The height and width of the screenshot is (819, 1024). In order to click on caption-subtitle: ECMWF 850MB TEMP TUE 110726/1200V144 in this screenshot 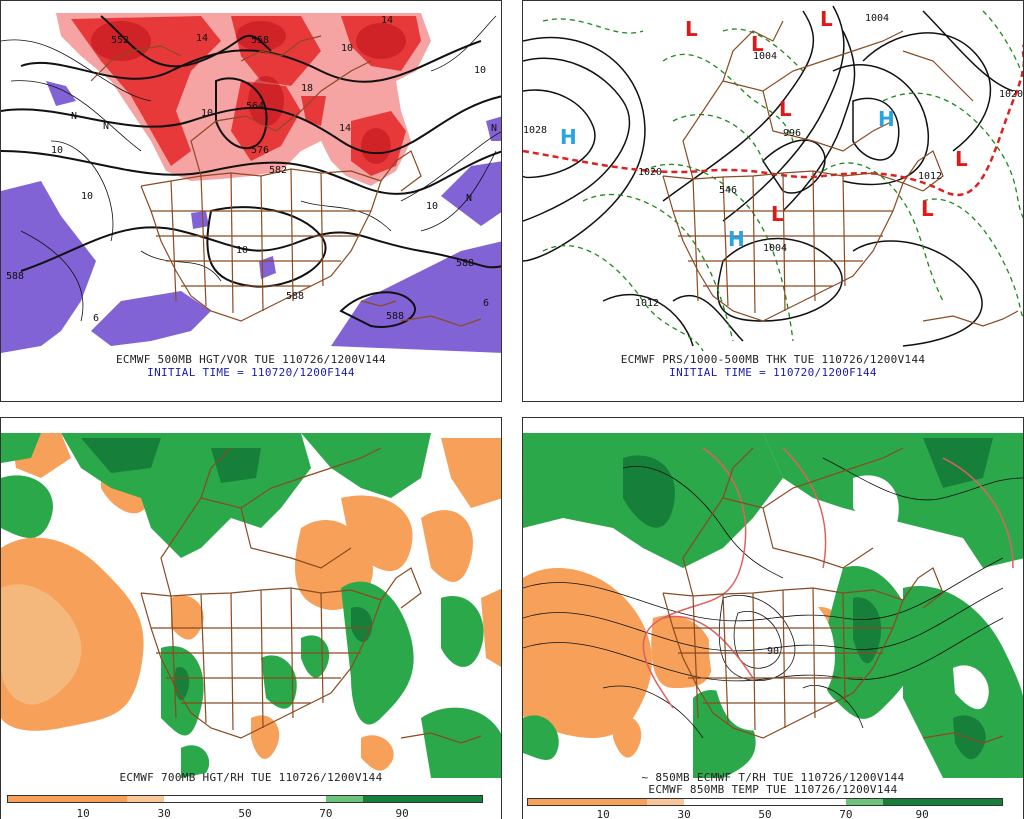, I will do `click(773, 789)`.